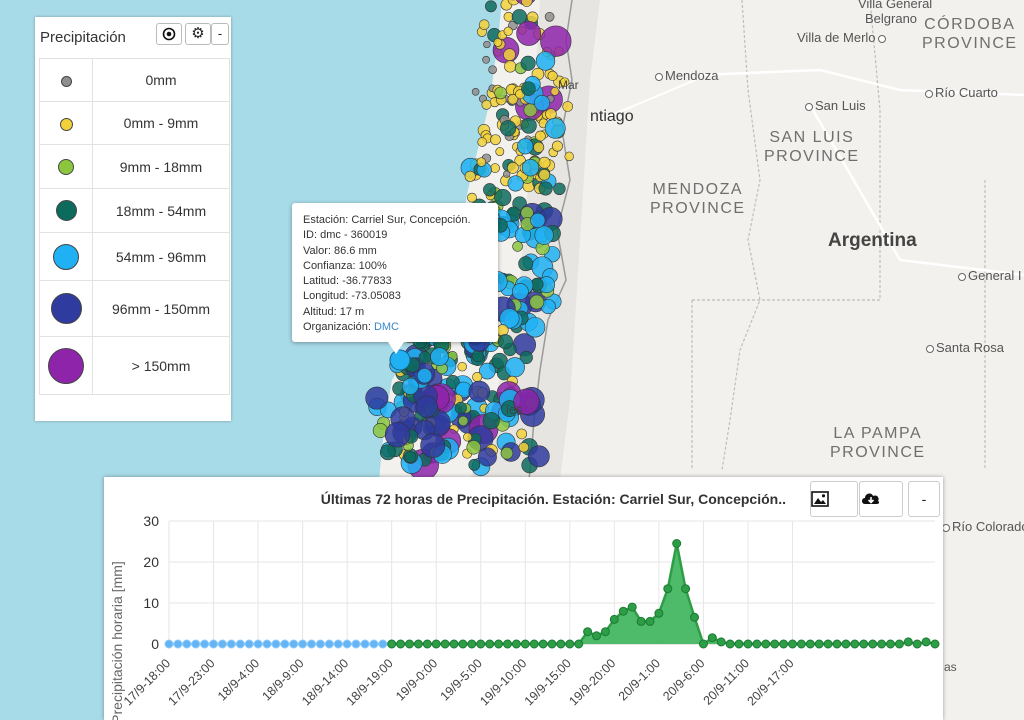  What do you see at coordinates (881, 499) in the screenshot?
I see `download-data-button` at bounding box center [881, 499].